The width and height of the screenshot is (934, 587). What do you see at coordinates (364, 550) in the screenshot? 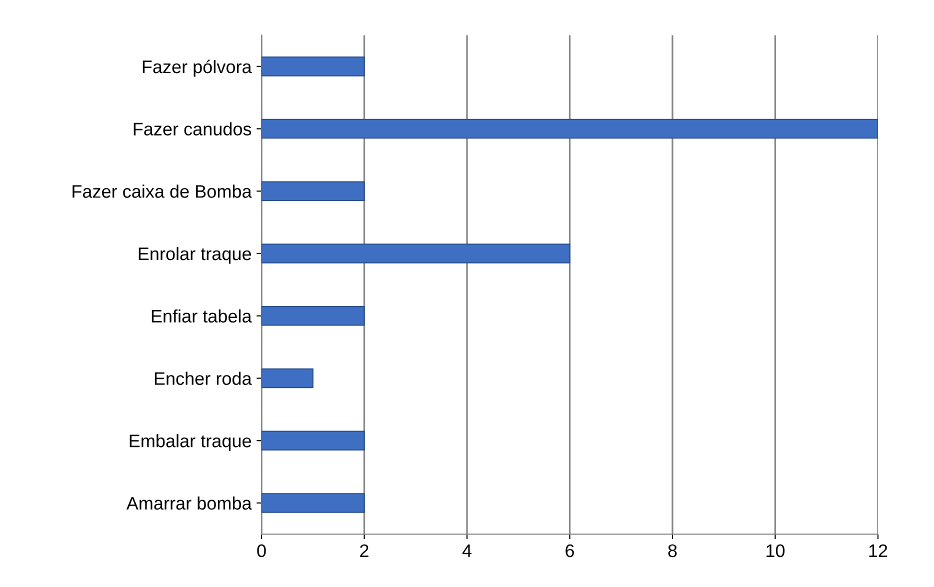
I see `x-tick-label: 2` at bounding box center [364, 550].